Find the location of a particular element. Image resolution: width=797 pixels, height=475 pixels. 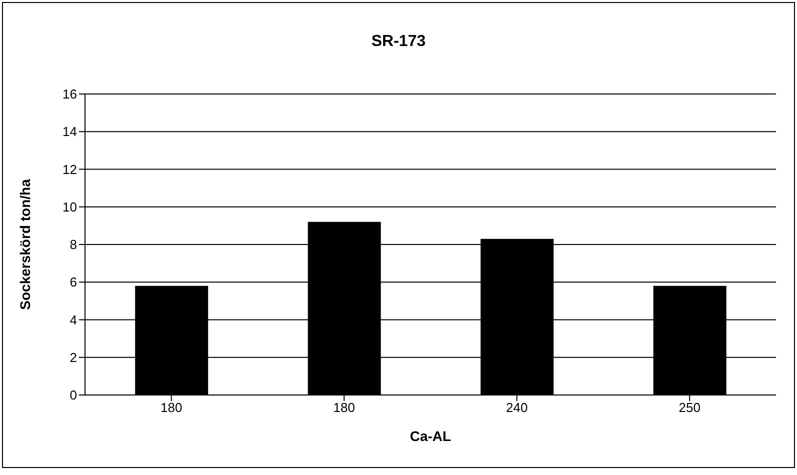

y-tick-label: 16 is located at coordinates (69, 94).